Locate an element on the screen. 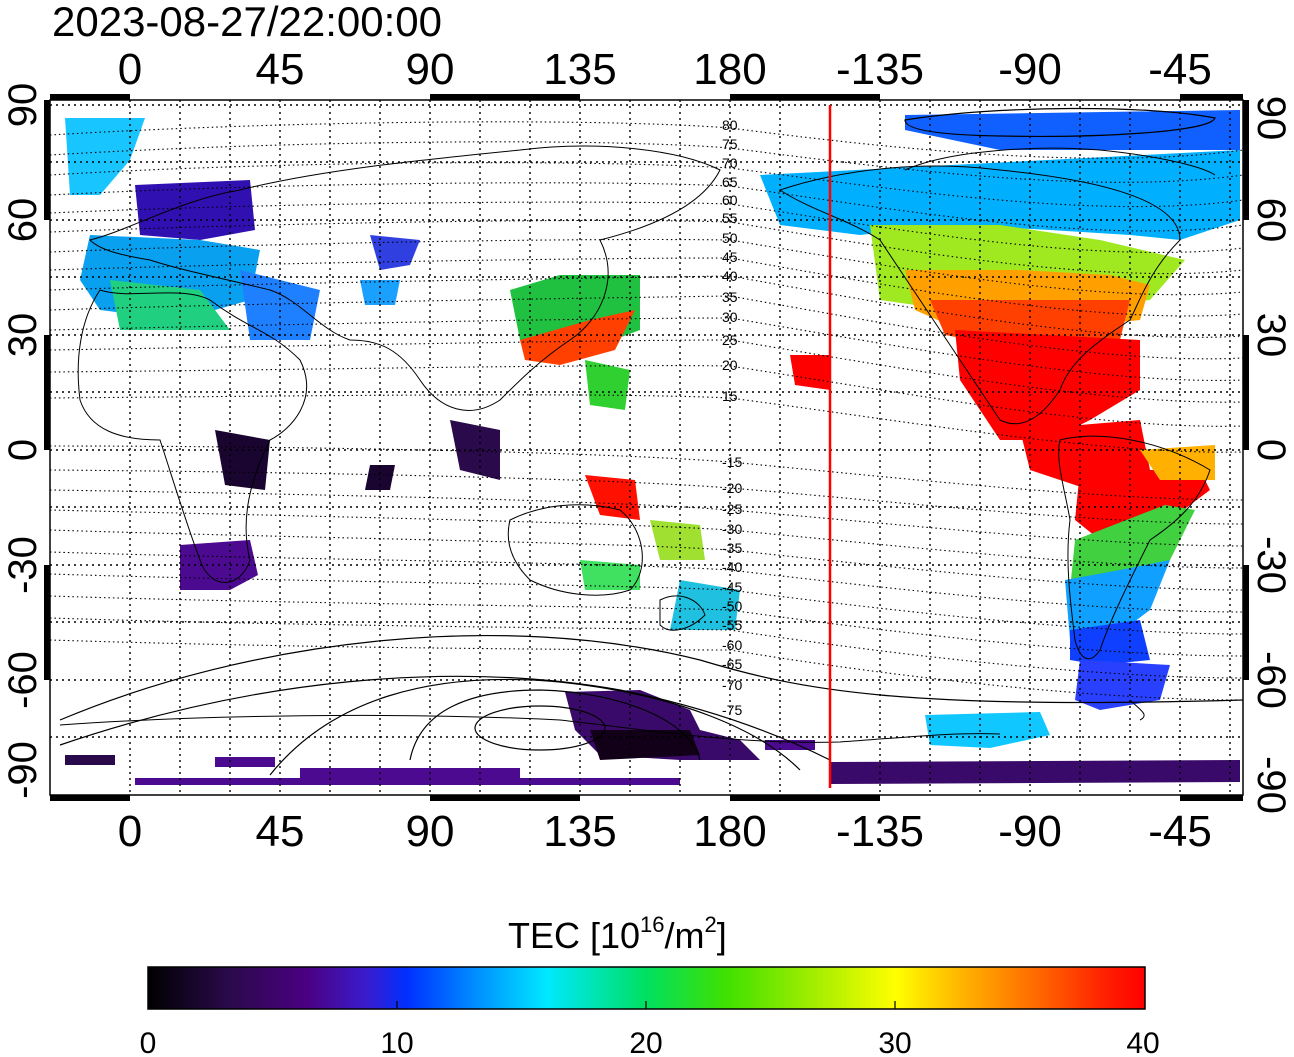 This screenshot has height=1057, width=1294. mlat-label-25: 25 is located at coordinates (730, 340).